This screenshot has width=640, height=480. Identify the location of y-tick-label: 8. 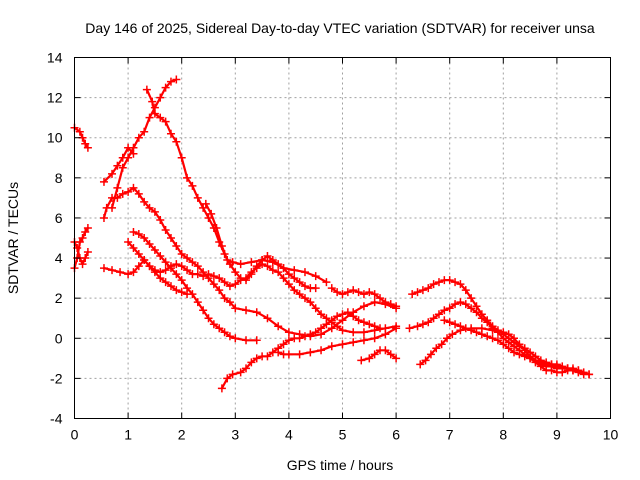
(59, 178).